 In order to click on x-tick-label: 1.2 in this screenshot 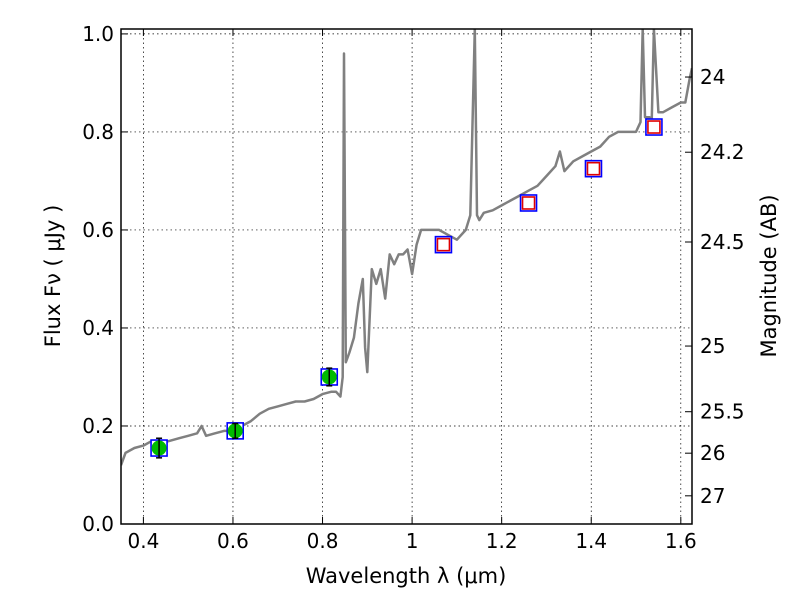, I will do `click(502, 541)`.